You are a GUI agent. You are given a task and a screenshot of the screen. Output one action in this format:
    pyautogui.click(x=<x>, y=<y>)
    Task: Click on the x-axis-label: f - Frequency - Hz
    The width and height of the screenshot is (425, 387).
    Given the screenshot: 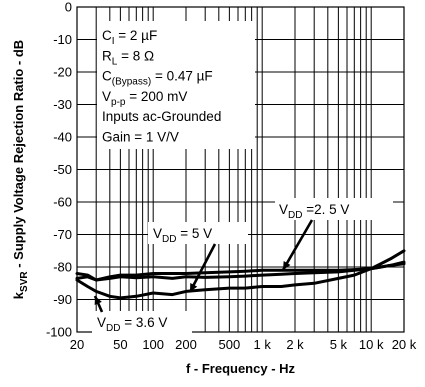 What is the action you would take?
    pyautogui.click(x=241, y=368)
    